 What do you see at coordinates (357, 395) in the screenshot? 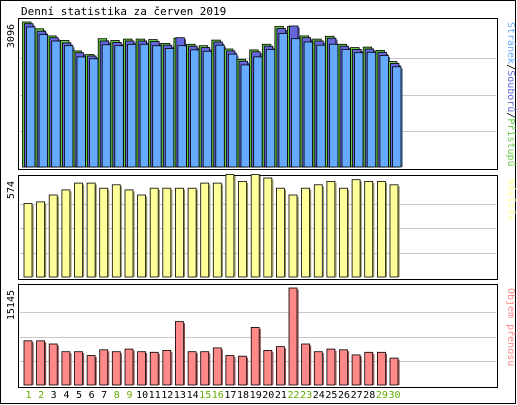
I see `day-label-27: 27` at bounding box center [357, 395].